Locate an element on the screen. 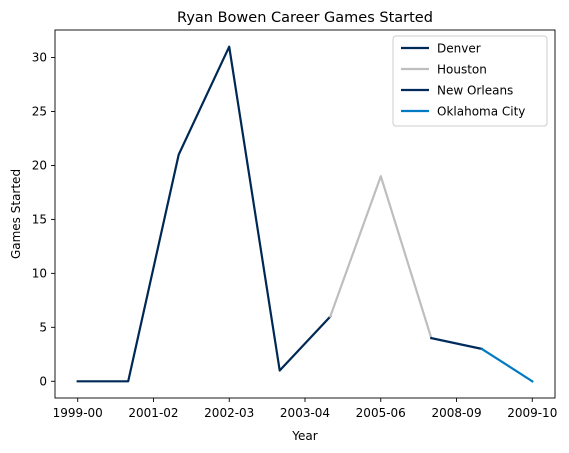 The width and height of the screenshot is (569, 453). legend-label-denver: Denver is located at coordinates (459, 49).